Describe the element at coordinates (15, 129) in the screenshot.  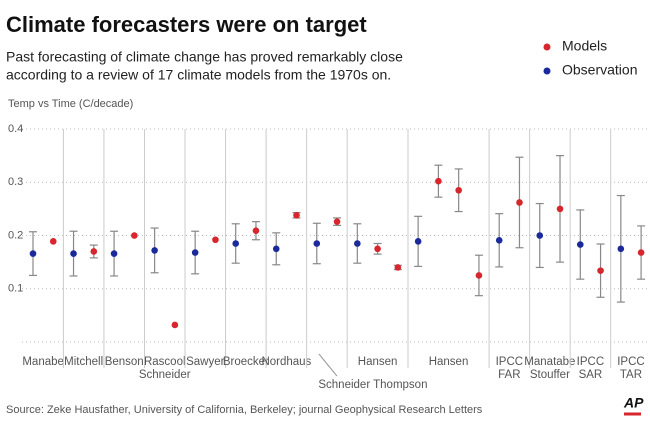
I see `y-tick-label: 0.4` at that location.